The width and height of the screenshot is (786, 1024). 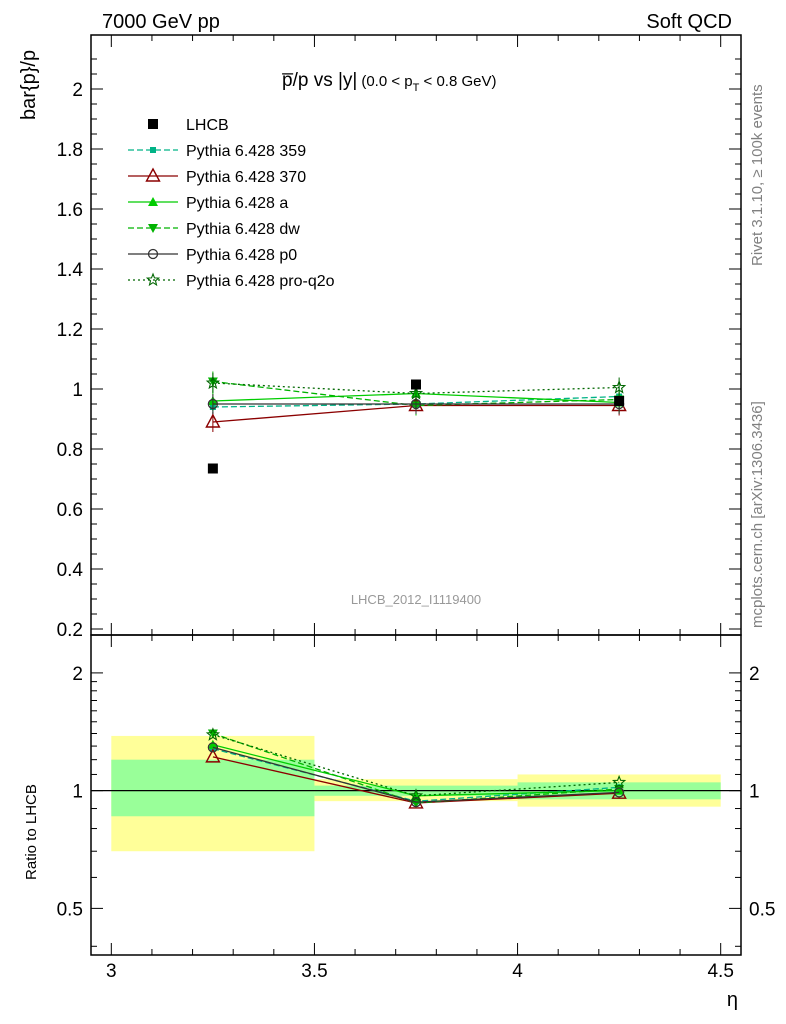 What do you see at coordinates (29, 85) in the screenshot?
I see `y-axis-label-main: bar{p}/p` at bounding box center [29, 85].